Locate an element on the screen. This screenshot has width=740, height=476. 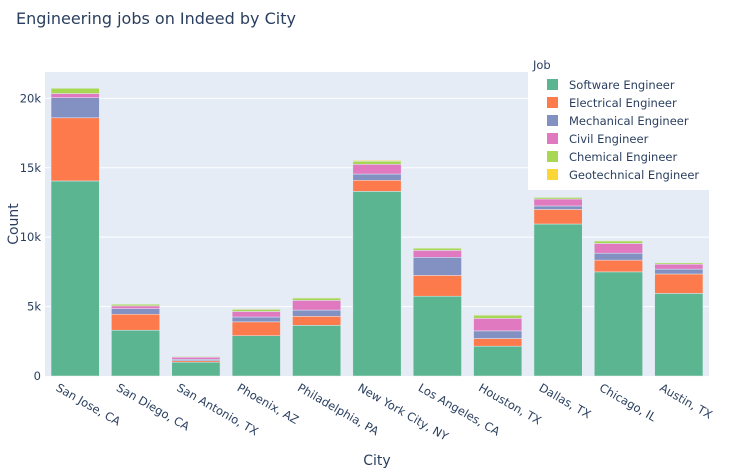
x-axis-label: City is located at coordinates (376, 461).